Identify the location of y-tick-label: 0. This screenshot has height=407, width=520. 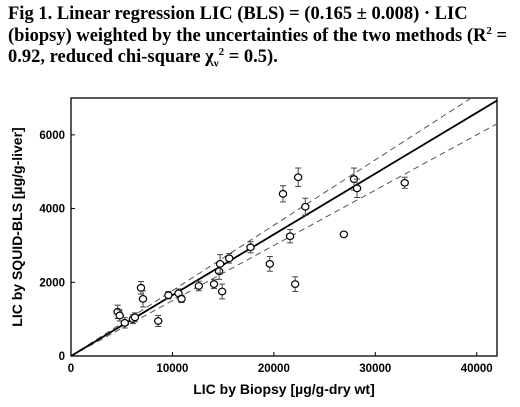
(62, 357).